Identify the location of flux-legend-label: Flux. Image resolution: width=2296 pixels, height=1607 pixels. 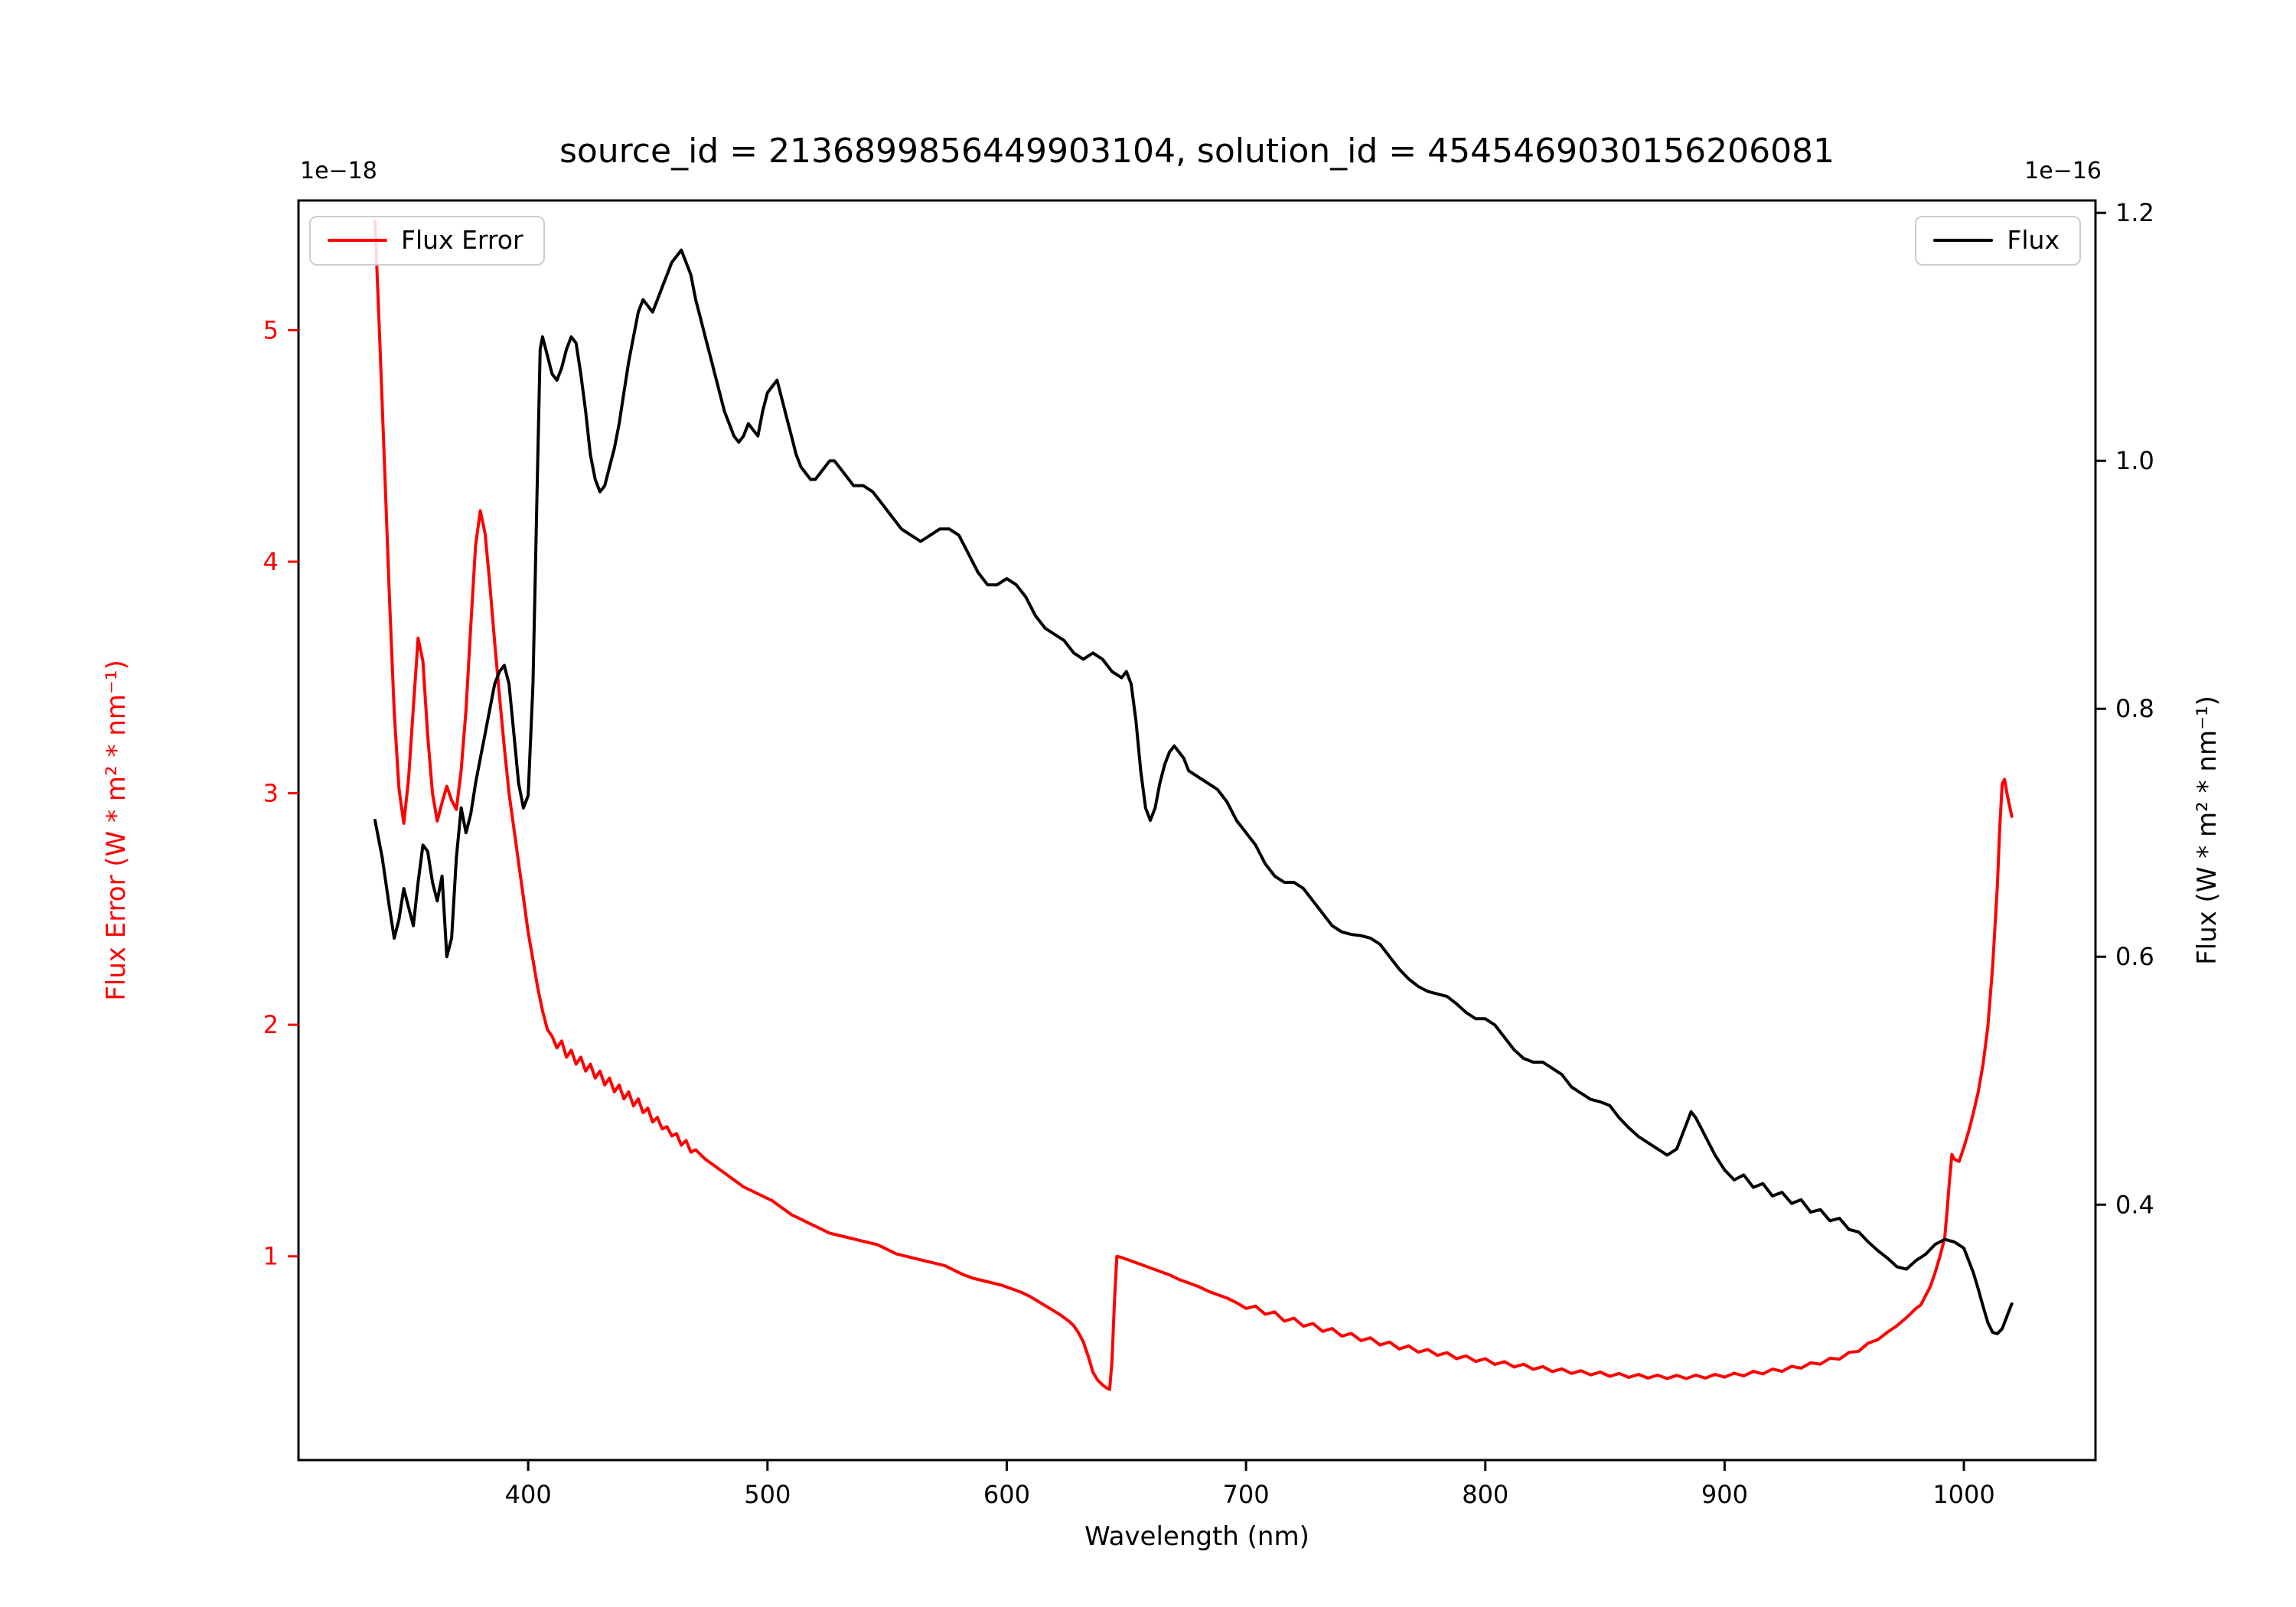
(2033, 240).